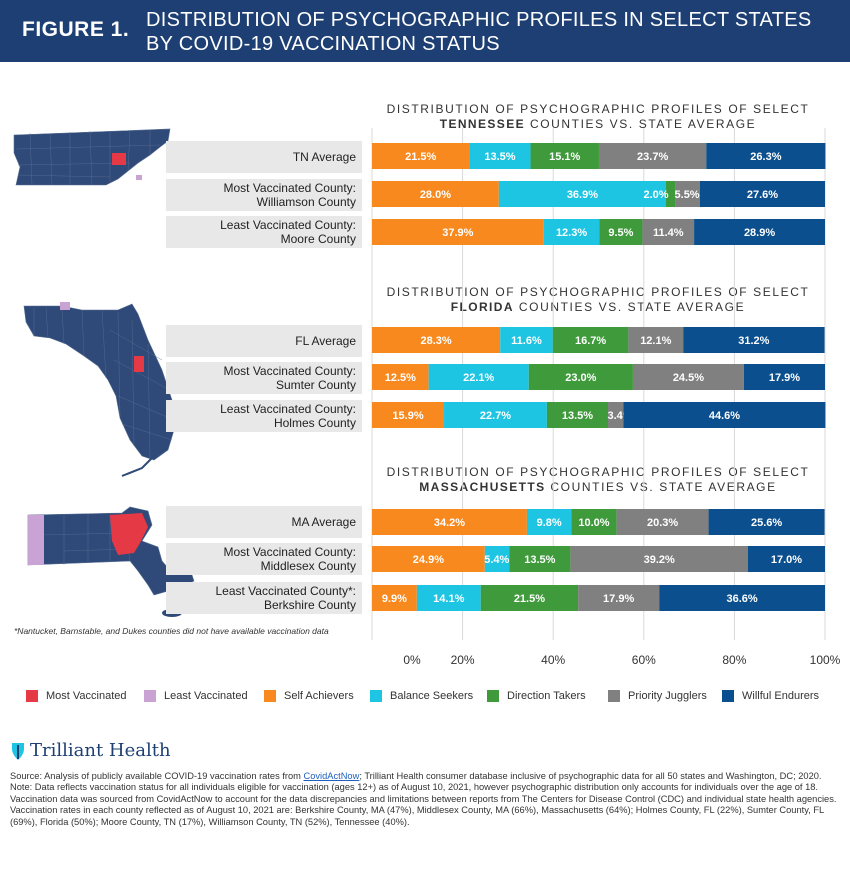 Image resolution: width=850 pixels, height=870 pixels. I want to click on section-title-rest: COUNTIES VS. STATE AVERAGE, so click(629, 307).